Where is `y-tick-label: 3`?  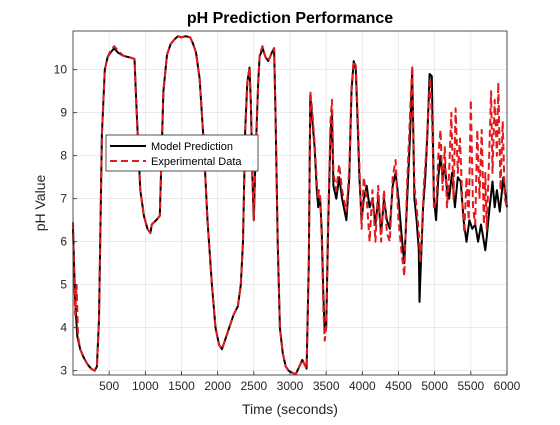 y-tick-label: 3 is located at coordinates (63, 371).